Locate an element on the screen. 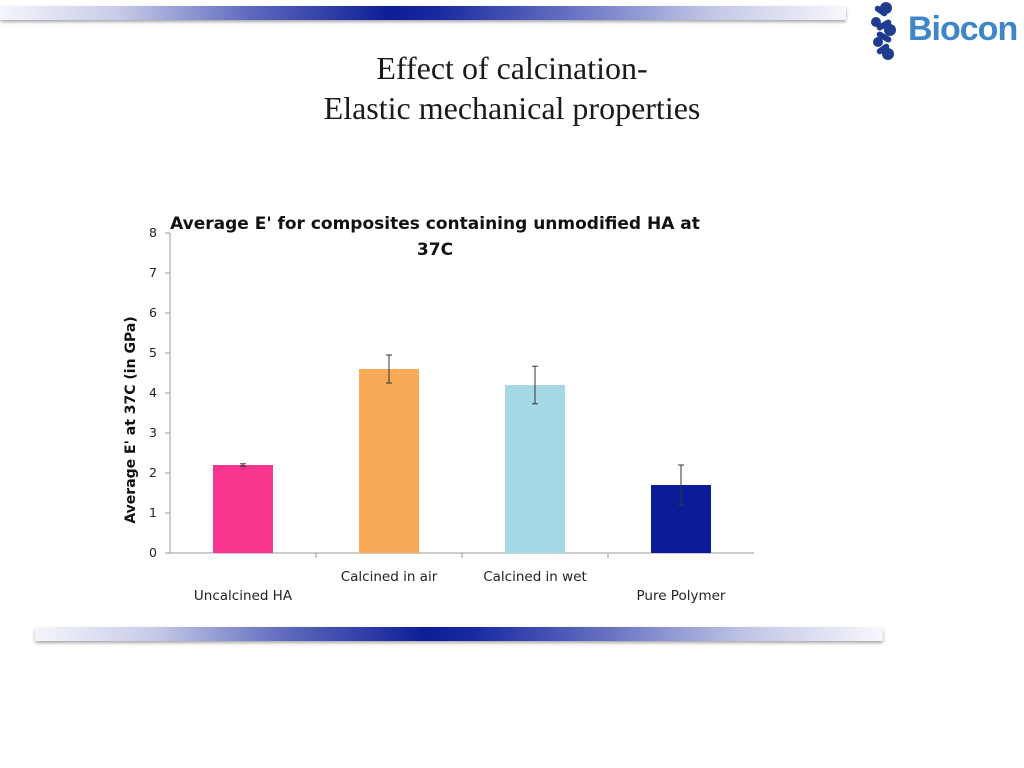 This screenshot has width=1024, height=768. bar-series is located at coordinates (462, 461).